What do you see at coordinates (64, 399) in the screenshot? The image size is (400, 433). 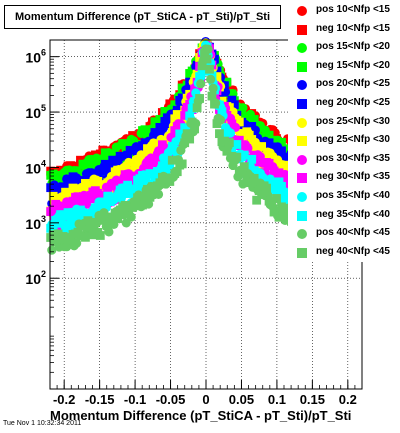 I see `x-tick-label: -0.2` at bounding box center [64, 399].